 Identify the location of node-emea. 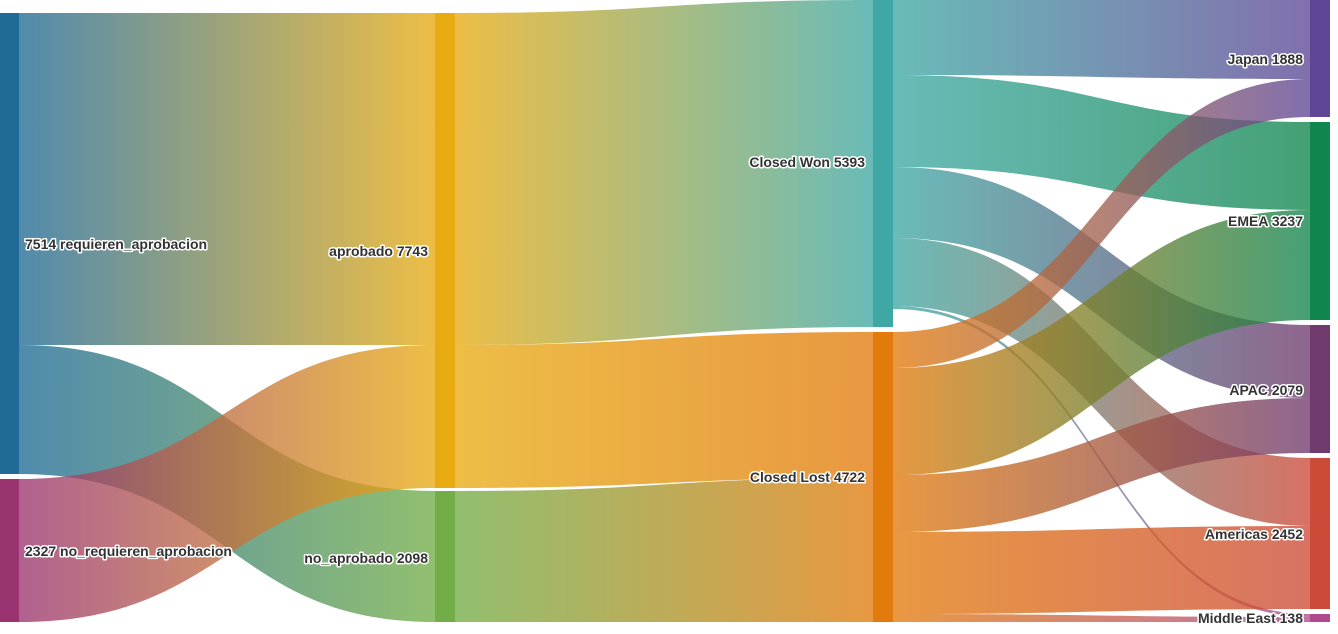
(1320, 221).